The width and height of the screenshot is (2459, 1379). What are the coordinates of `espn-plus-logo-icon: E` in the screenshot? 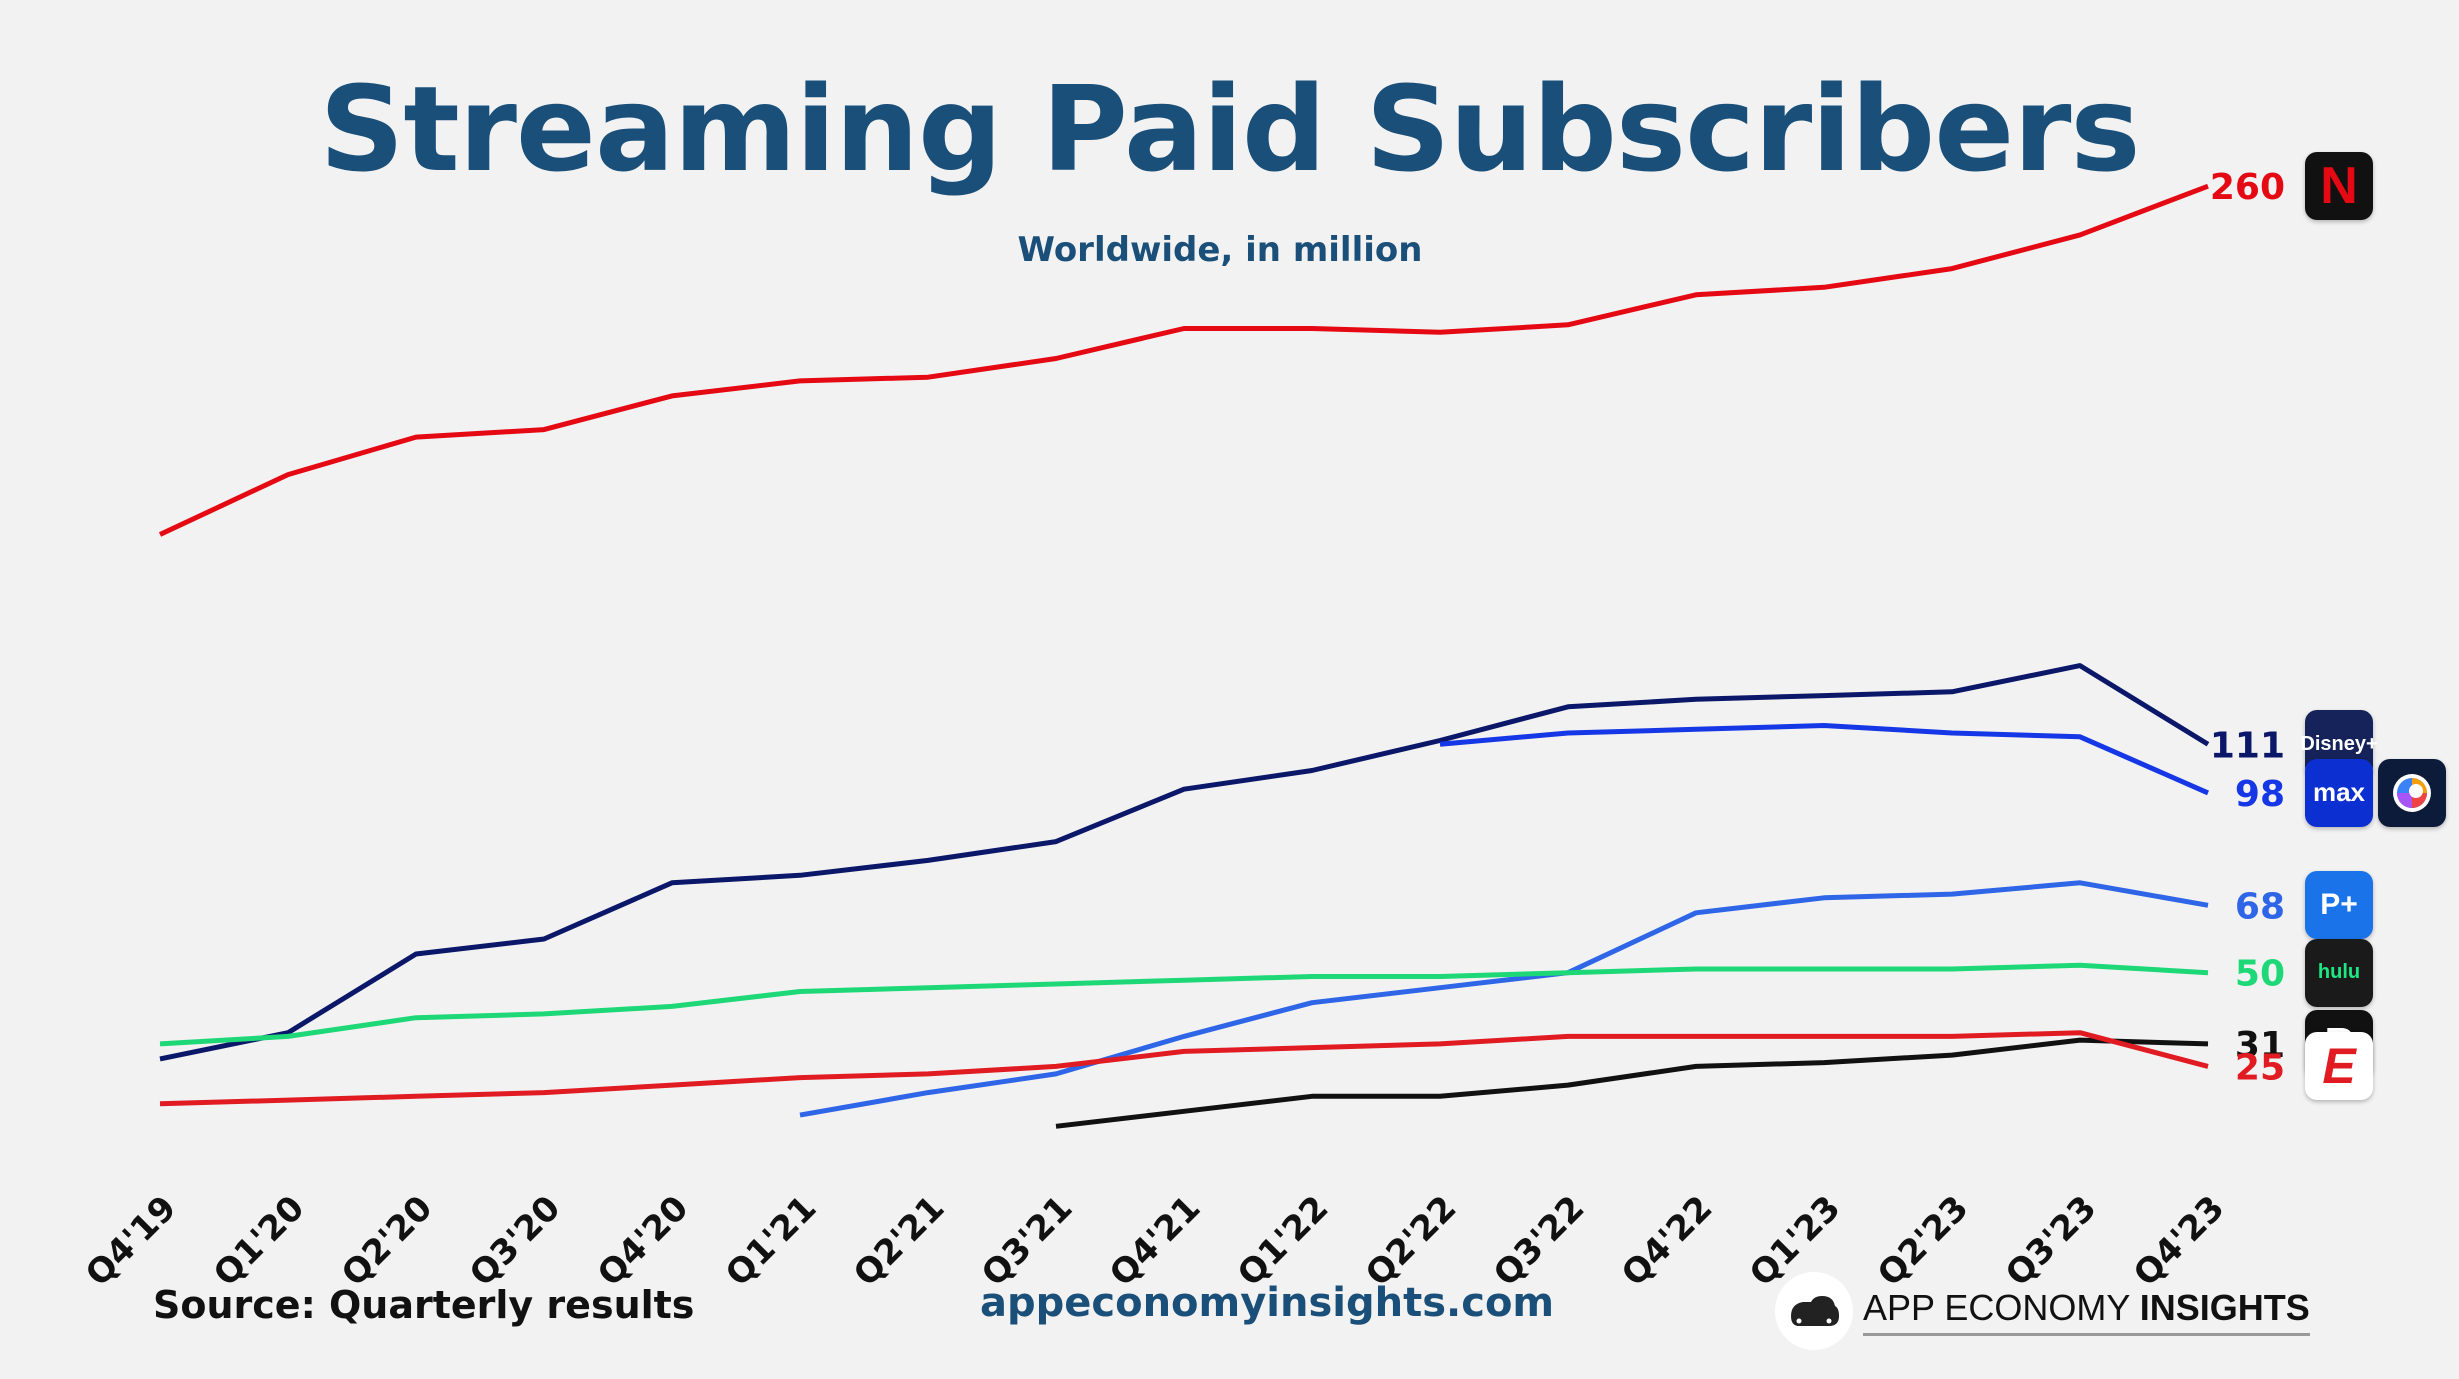 It's located at (2339, 1066).